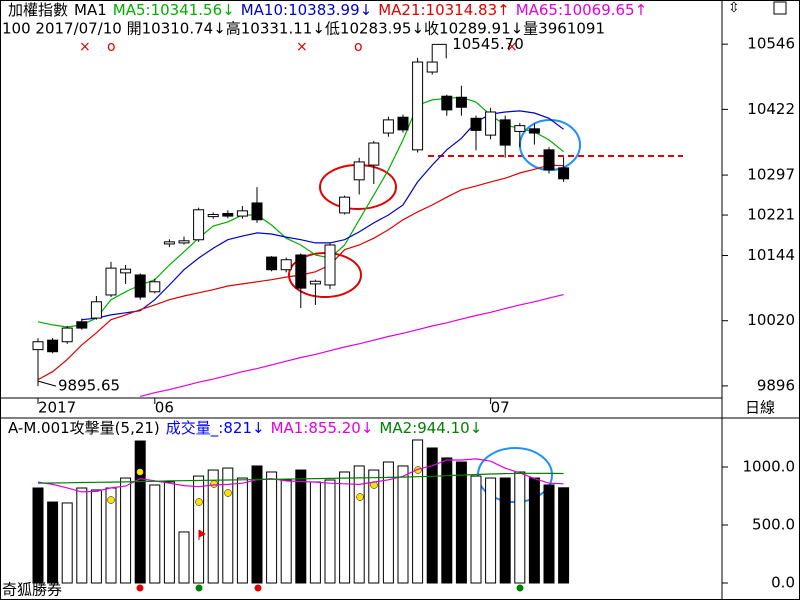 This screenshot has width=800, height=600. Describe the element at coordinates (430, 428) in the screenshot. I see `legend-entry: MA2:944.10↓` at that location.